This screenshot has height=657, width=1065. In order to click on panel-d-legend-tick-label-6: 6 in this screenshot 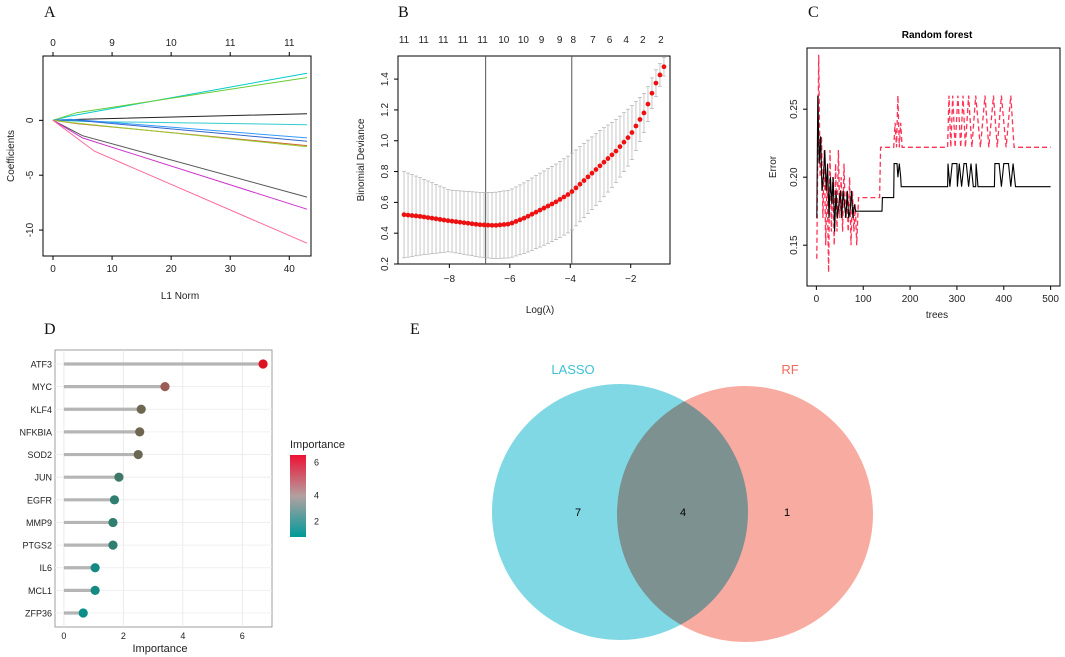, I will do `click(316, 463)`.